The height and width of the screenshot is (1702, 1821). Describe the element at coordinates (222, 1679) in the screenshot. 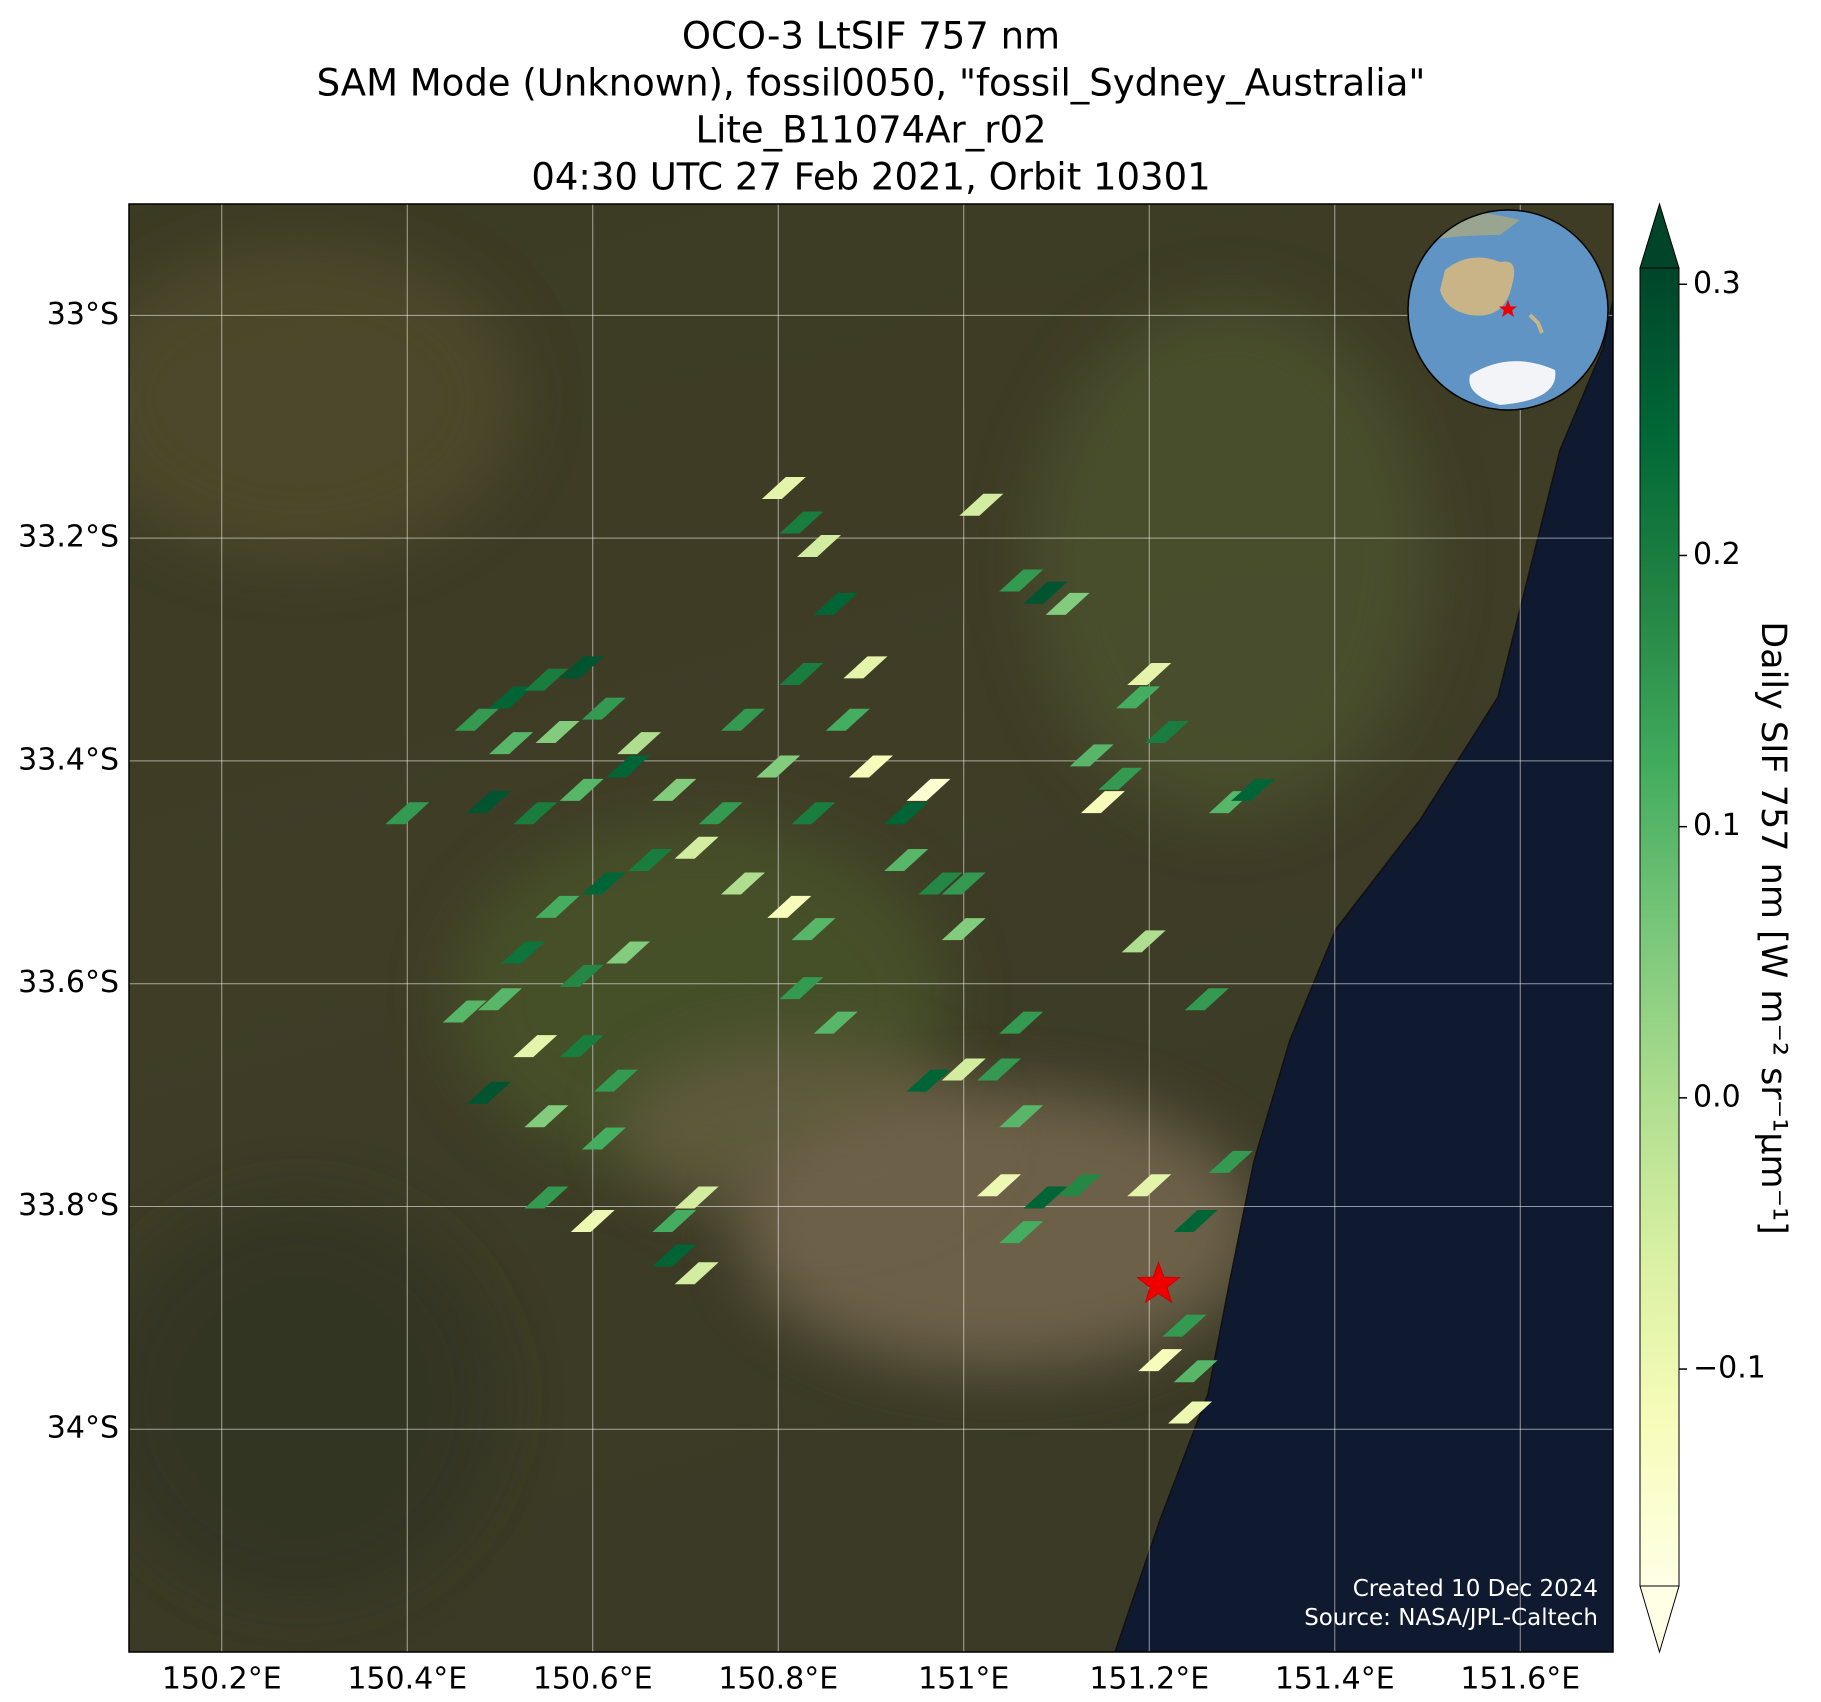

I see `x-tick-label: 150.2°E` at that location.